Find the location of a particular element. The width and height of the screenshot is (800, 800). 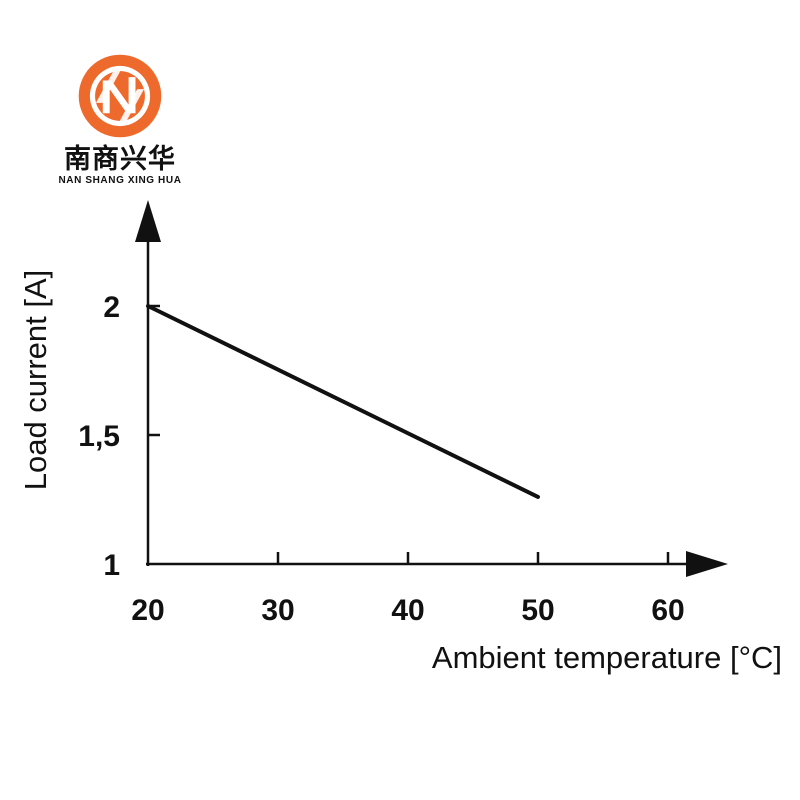

brand-logo-icon is located at coordinates (120, 96).